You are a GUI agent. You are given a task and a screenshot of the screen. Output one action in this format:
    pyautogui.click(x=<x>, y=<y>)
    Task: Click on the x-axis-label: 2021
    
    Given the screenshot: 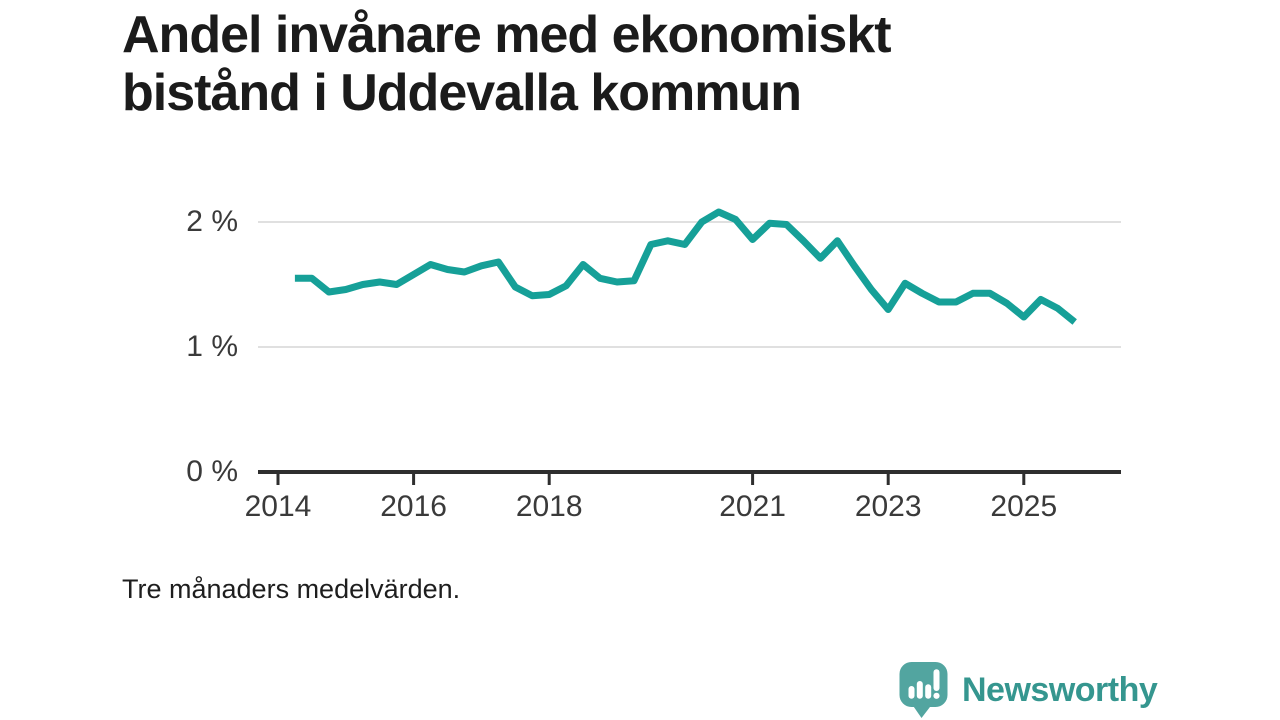 What is the action you would take?
    pyautogui.click(x=752, y=506)
    